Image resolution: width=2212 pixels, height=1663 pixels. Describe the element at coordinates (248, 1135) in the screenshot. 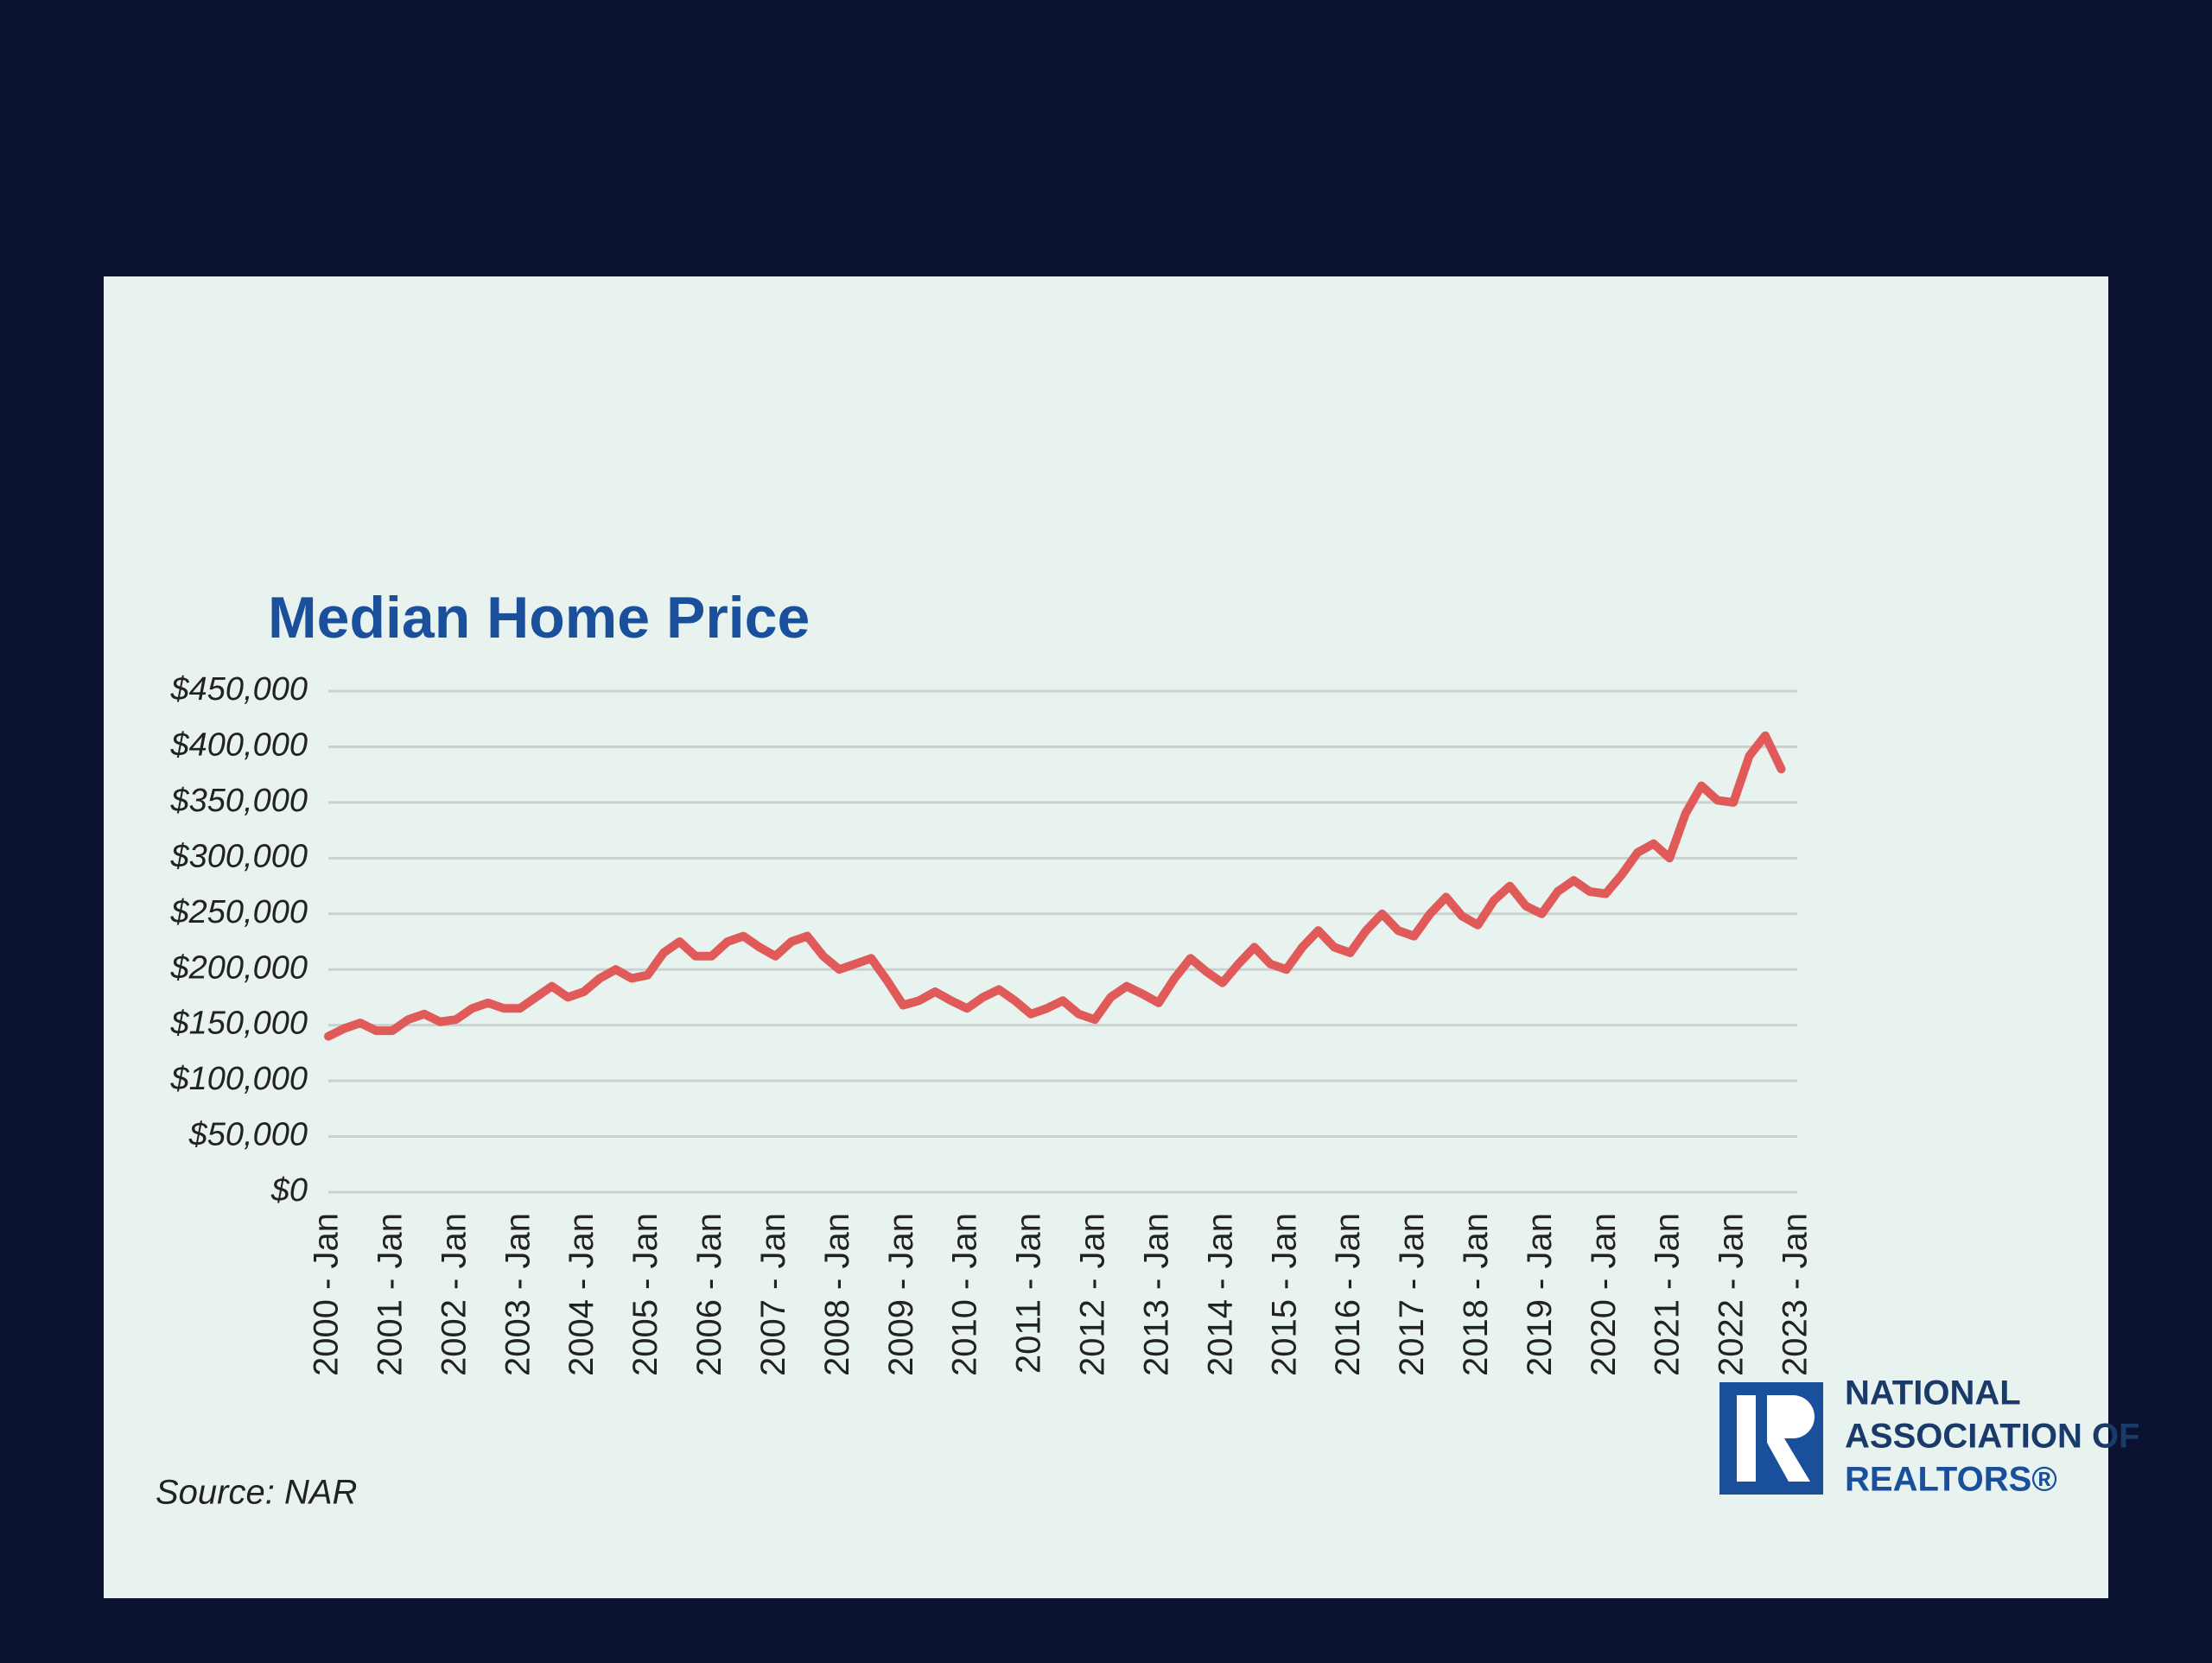

I see `y-tick-label: $50,000` at that location.